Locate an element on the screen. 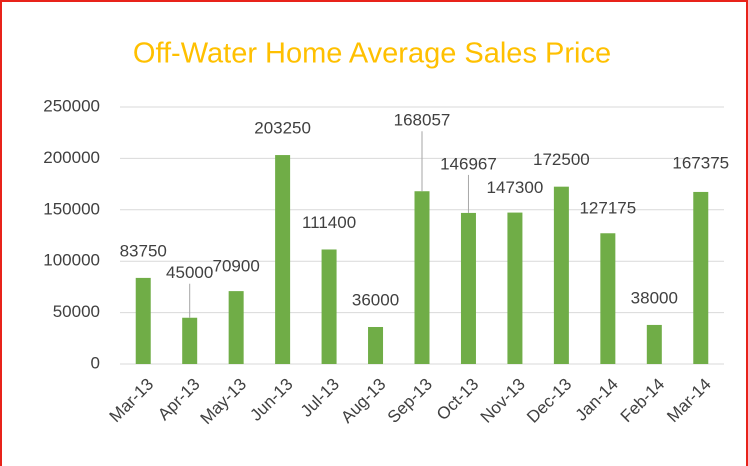 Image resolution: width=748 pixels, height=466 pixels. data-label: 203250 is located at coordinates (282, 128).